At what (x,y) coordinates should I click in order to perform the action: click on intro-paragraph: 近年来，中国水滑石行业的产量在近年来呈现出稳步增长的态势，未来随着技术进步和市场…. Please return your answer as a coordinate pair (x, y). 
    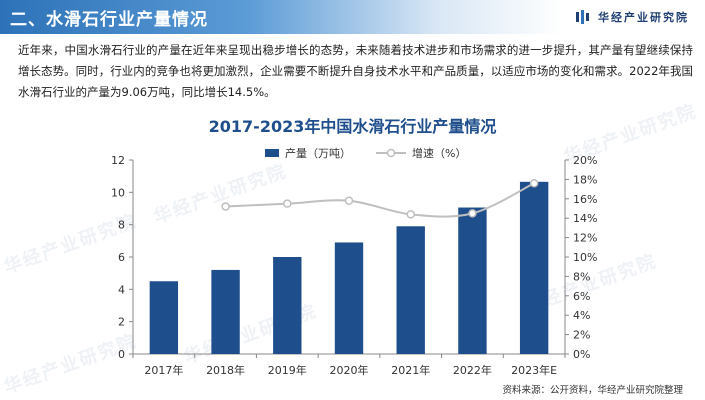
    Looking at the image, I should click on (355, 71).